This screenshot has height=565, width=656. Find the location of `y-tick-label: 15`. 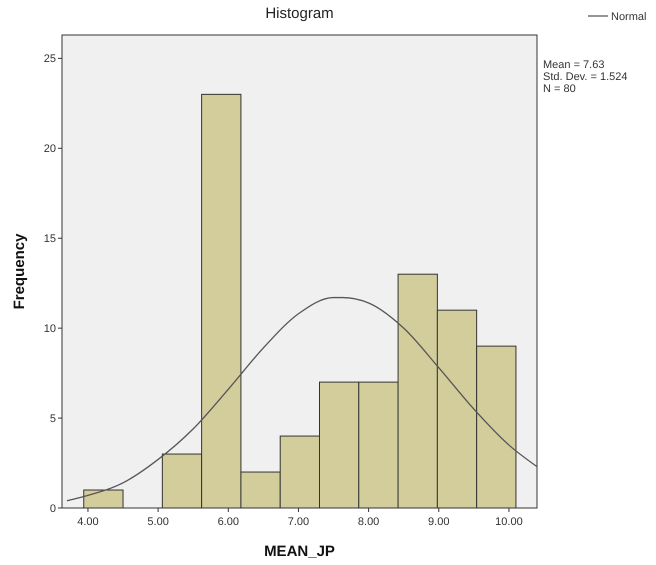

y-tick-label: 15 is located at coordinates (50, 239).